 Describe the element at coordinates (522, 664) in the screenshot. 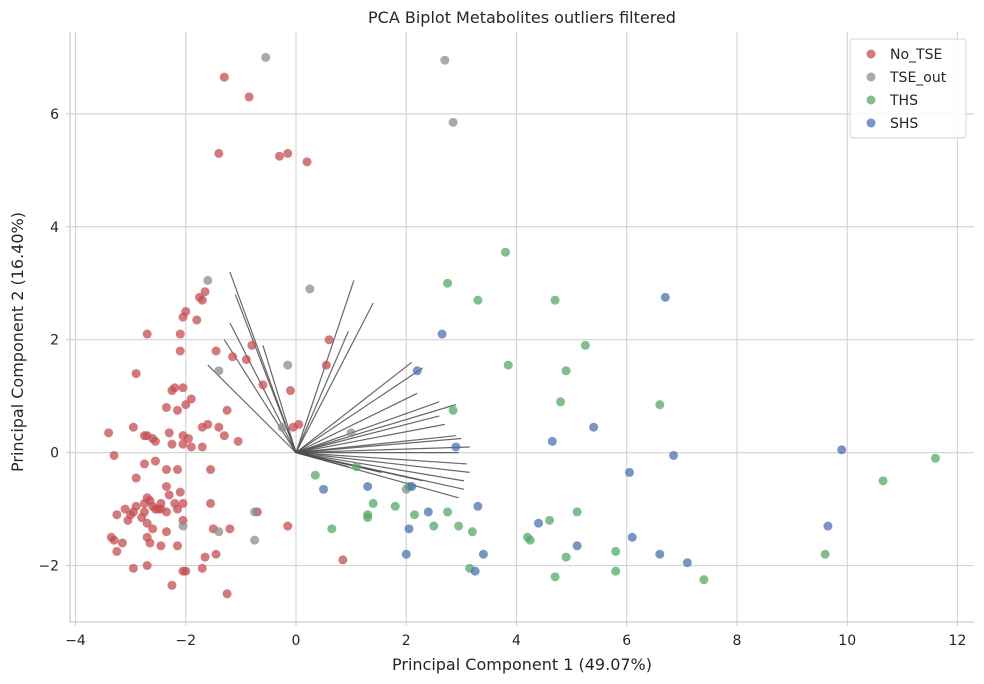

I see `x-axis-label: Principal Component 1 (49.07%)` at that location.